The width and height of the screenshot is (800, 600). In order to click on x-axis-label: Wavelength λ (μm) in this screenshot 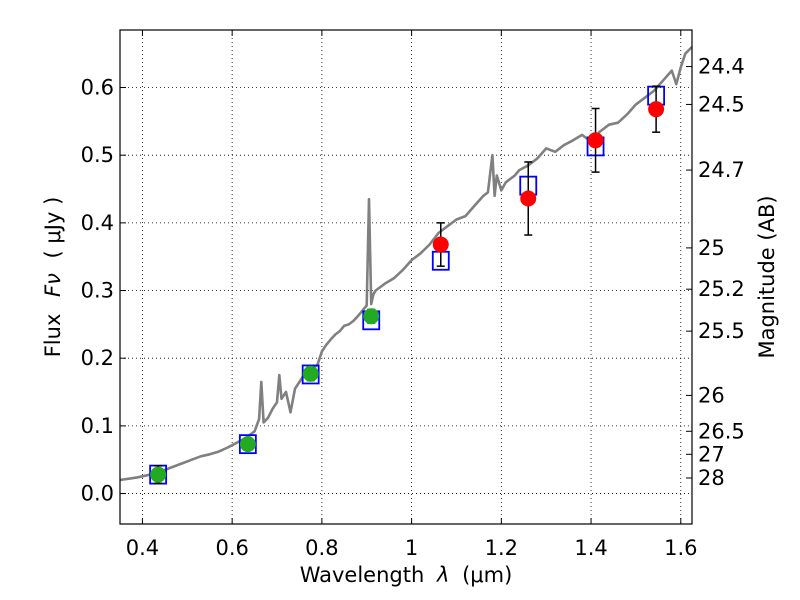, I will do `click(406, 575)`.